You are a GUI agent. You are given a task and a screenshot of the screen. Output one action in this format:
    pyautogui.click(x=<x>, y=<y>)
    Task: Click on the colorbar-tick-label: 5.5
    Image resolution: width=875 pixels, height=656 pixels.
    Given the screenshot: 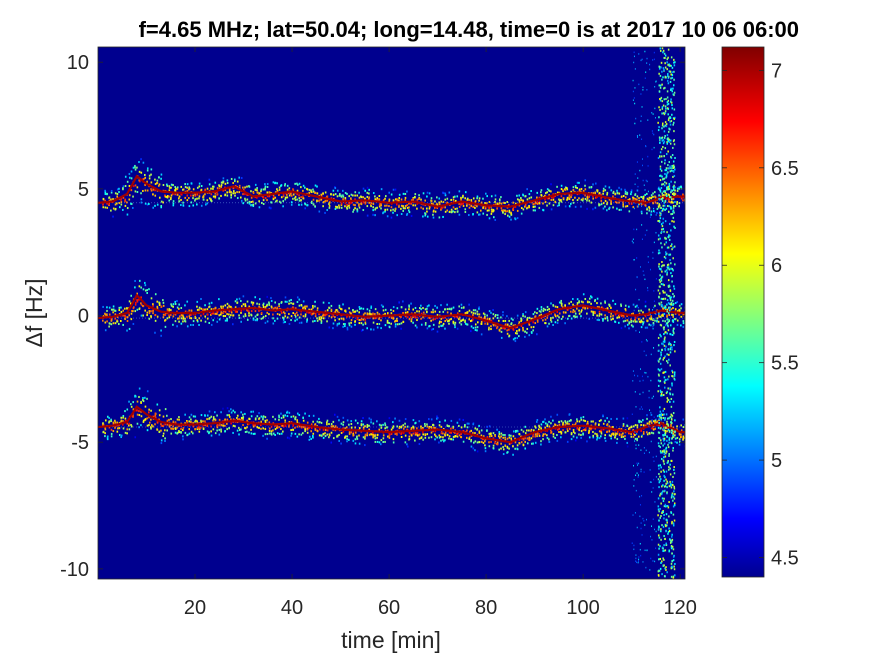 What is the action you would take?
    pyautogui.click(x=785, y=364)
    